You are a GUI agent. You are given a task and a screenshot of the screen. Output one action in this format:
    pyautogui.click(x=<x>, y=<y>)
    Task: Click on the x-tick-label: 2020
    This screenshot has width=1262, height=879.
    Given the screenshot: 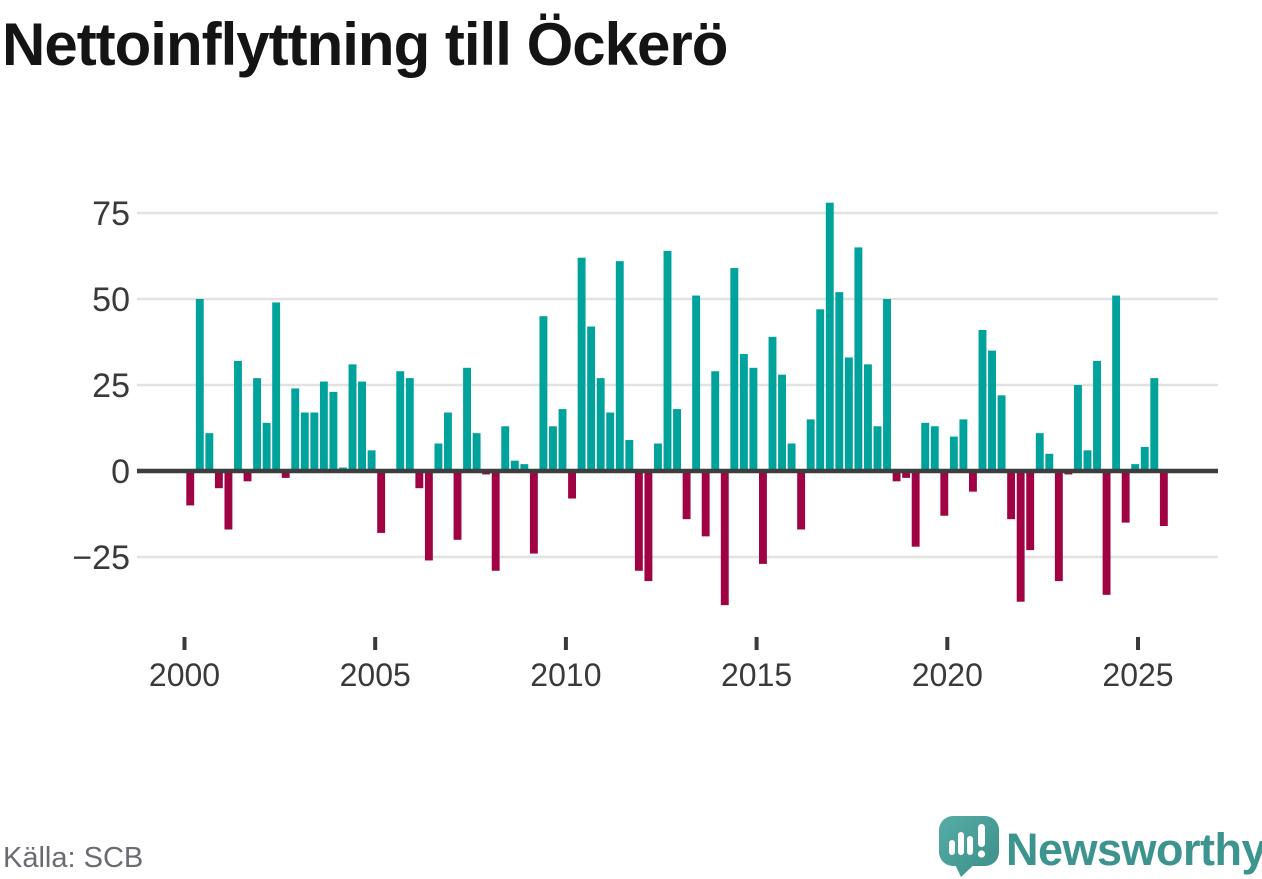 What is the action you would take?
    pyautogui.click(x=947, y=675)
    